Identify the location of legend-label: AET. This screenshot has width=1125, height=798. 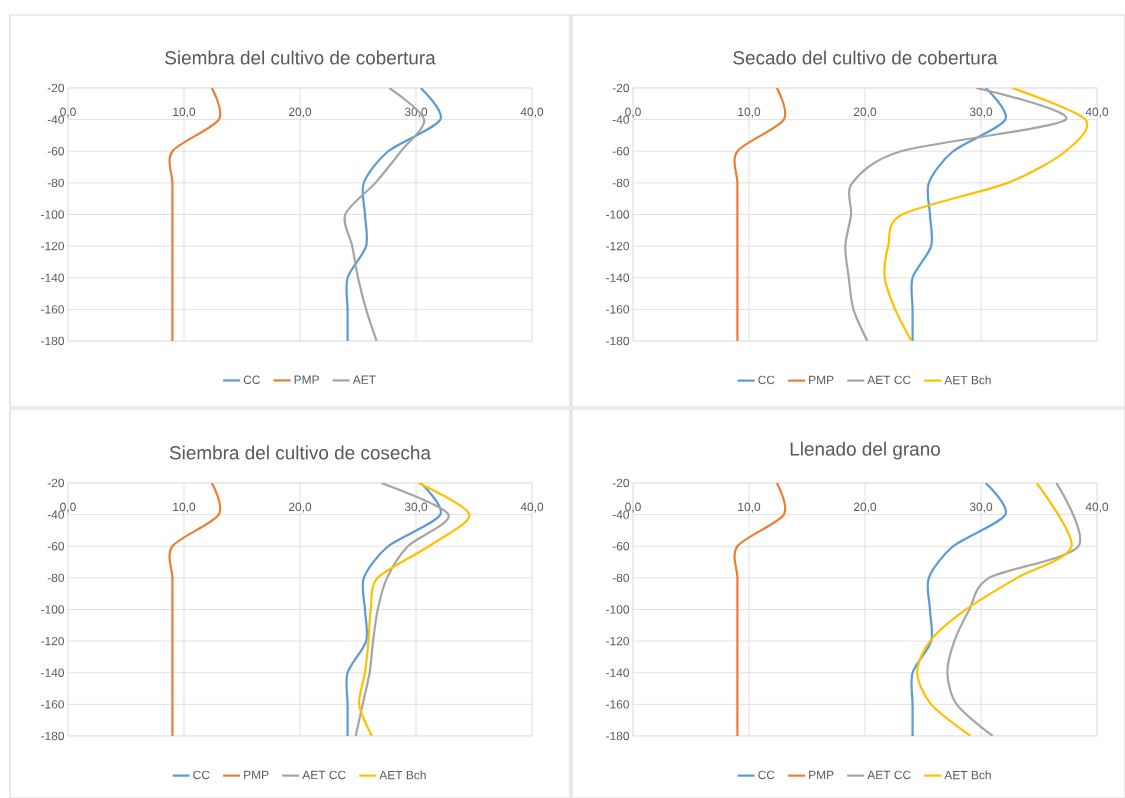
(364, 379).